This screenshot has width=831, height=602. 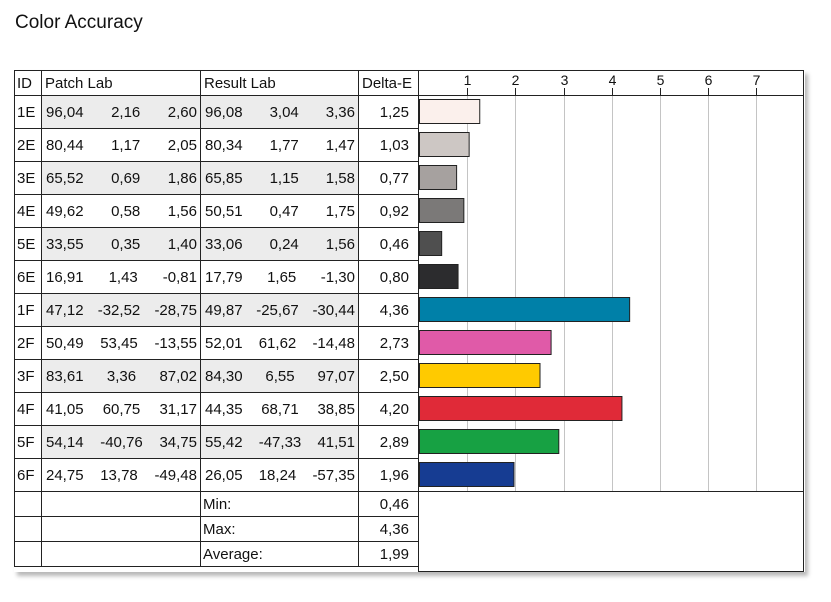 I want to click on lab-l-value: 80,34, so click(x=224, y=145).